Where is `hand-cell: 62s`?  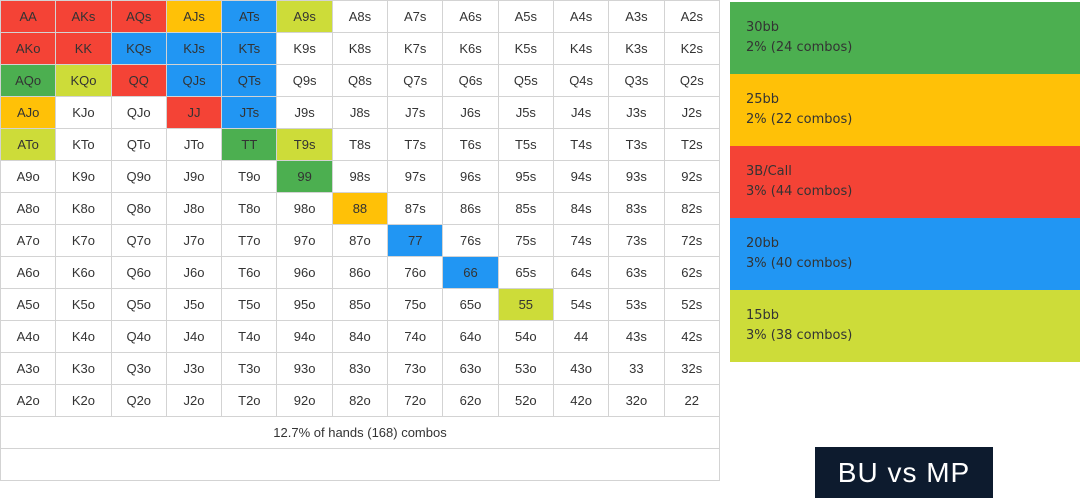
hand-cell: 62s is located at coordinates (692, 272).